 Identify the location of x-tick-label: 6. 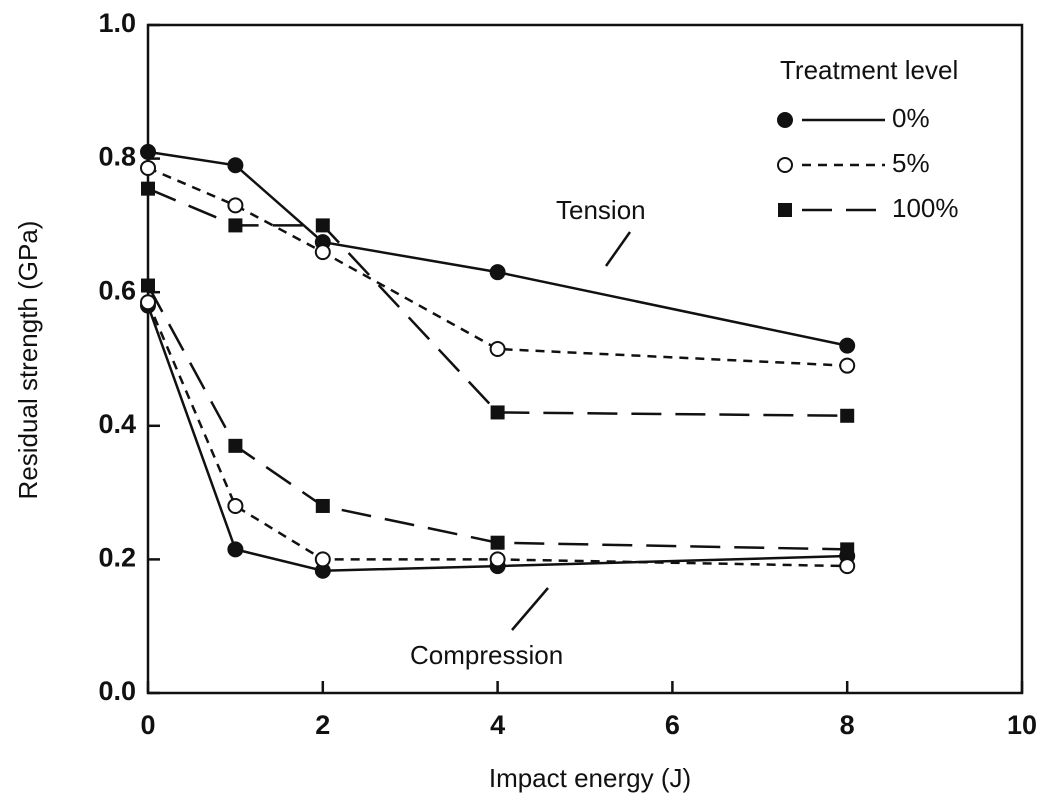
(672, 725).